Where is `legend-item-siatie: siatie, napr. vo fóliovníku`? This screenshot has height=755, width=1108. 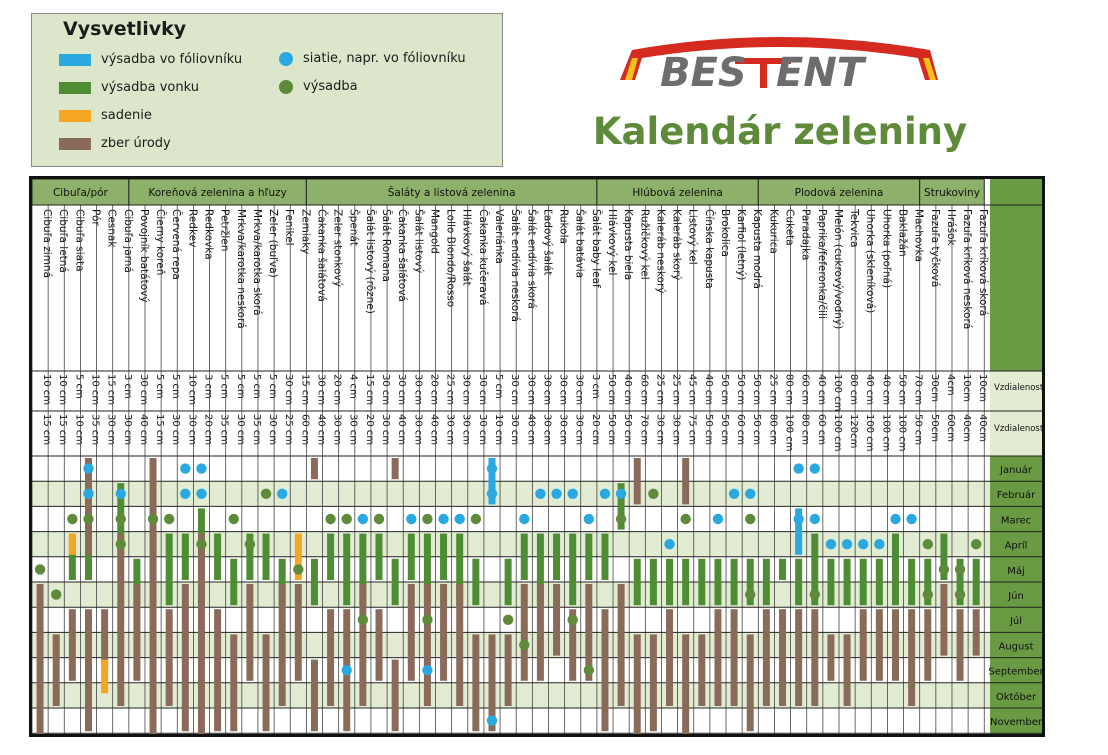 legend-item-siatie: siatie, napr. vo fóliovníku is located at coordinates (372, 58).